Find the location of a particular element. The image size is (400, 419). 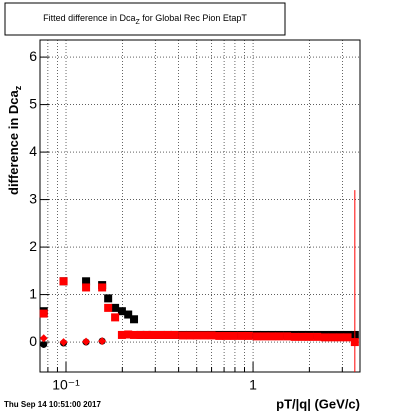

y-tick-label: 2 is located at coordinates (33, 246).